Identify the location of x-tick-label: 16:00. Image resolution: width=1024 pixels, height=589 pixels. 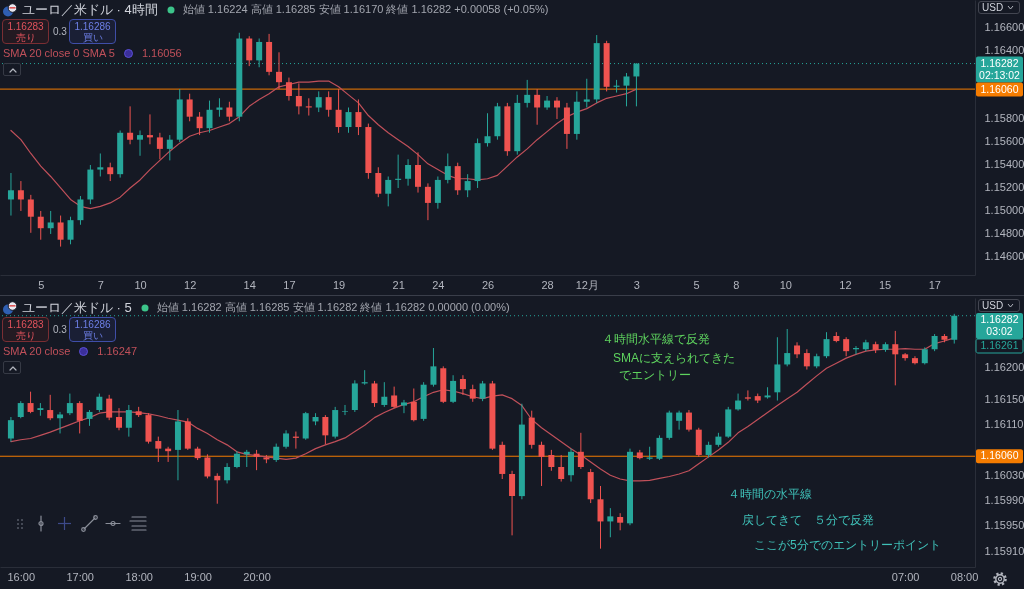
(21, 576).